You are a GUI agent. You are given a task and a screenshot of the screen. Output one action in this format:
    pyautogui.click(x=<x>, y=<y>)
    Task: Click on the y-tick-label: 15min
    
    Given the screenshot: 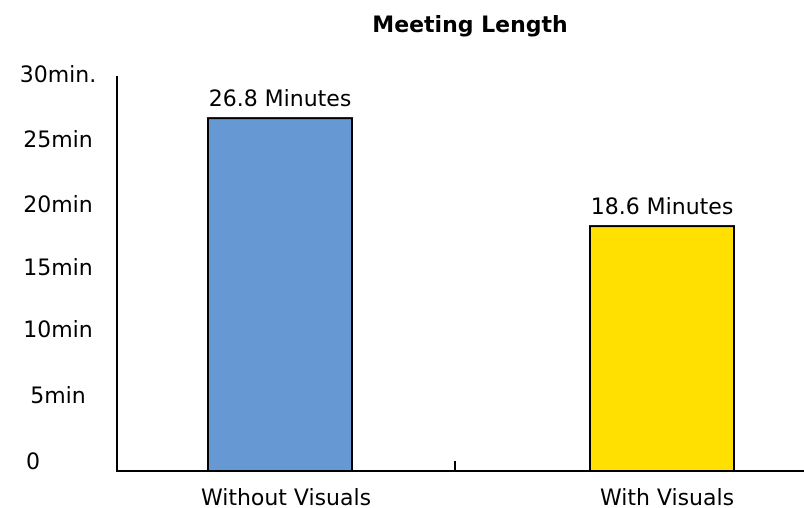 What is the action you would take?
    pyautogui.click(x=57, y=268)
    